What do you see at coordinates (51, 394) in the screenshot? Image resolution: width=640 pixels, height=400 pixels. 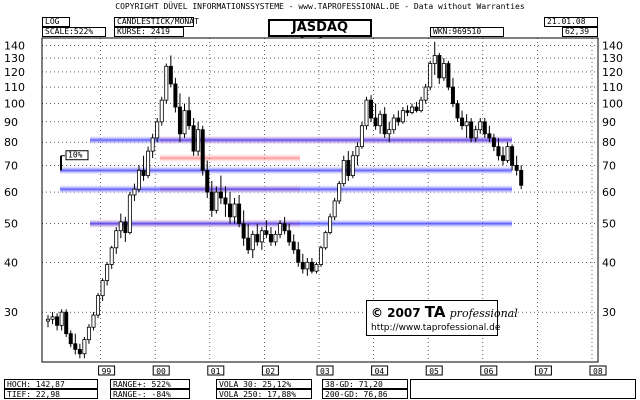 I see `footer-tief: TIEF: 22,98` at bounding box center [51, 394].